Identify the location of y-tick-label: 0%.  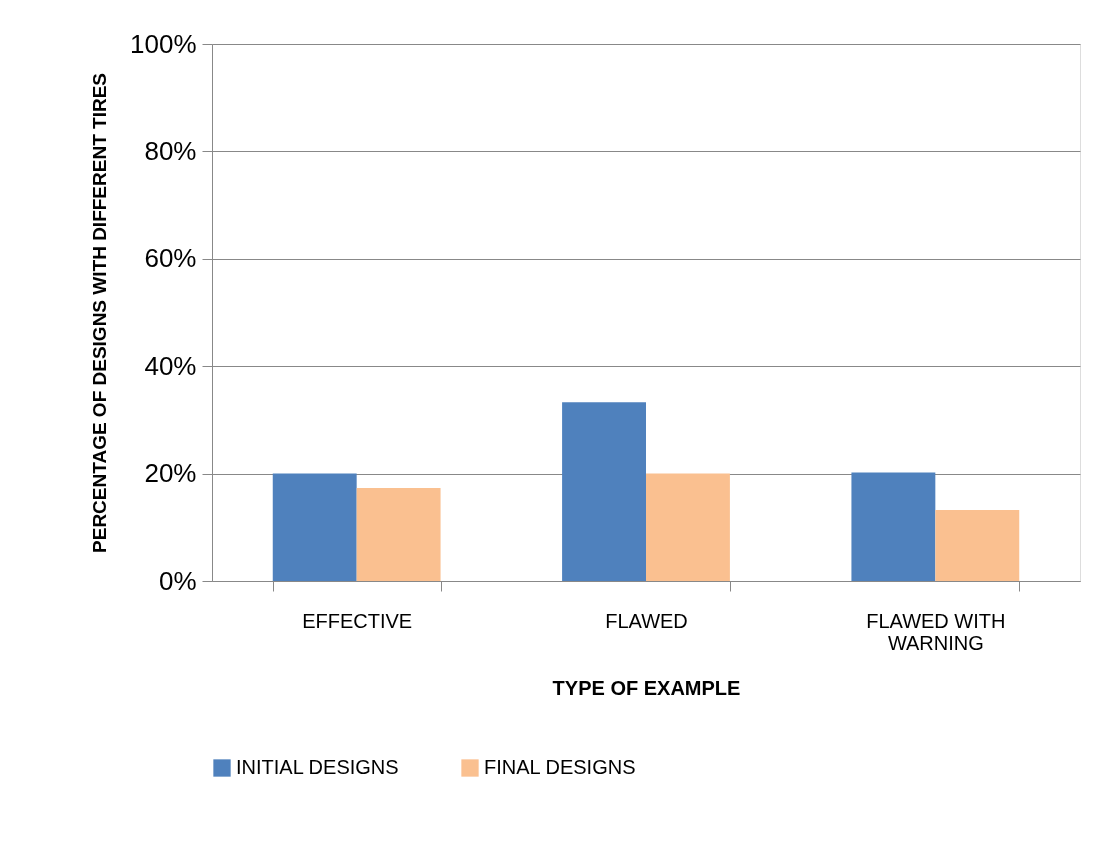
(177, 580).